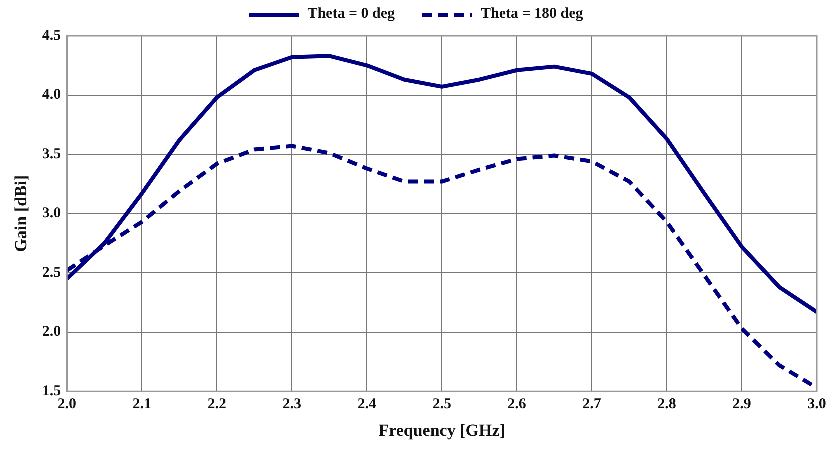  Describe the element at coordinates (21, 213) in the screenshot. I see `y-axis-title: Gain [dBi]` at that location.